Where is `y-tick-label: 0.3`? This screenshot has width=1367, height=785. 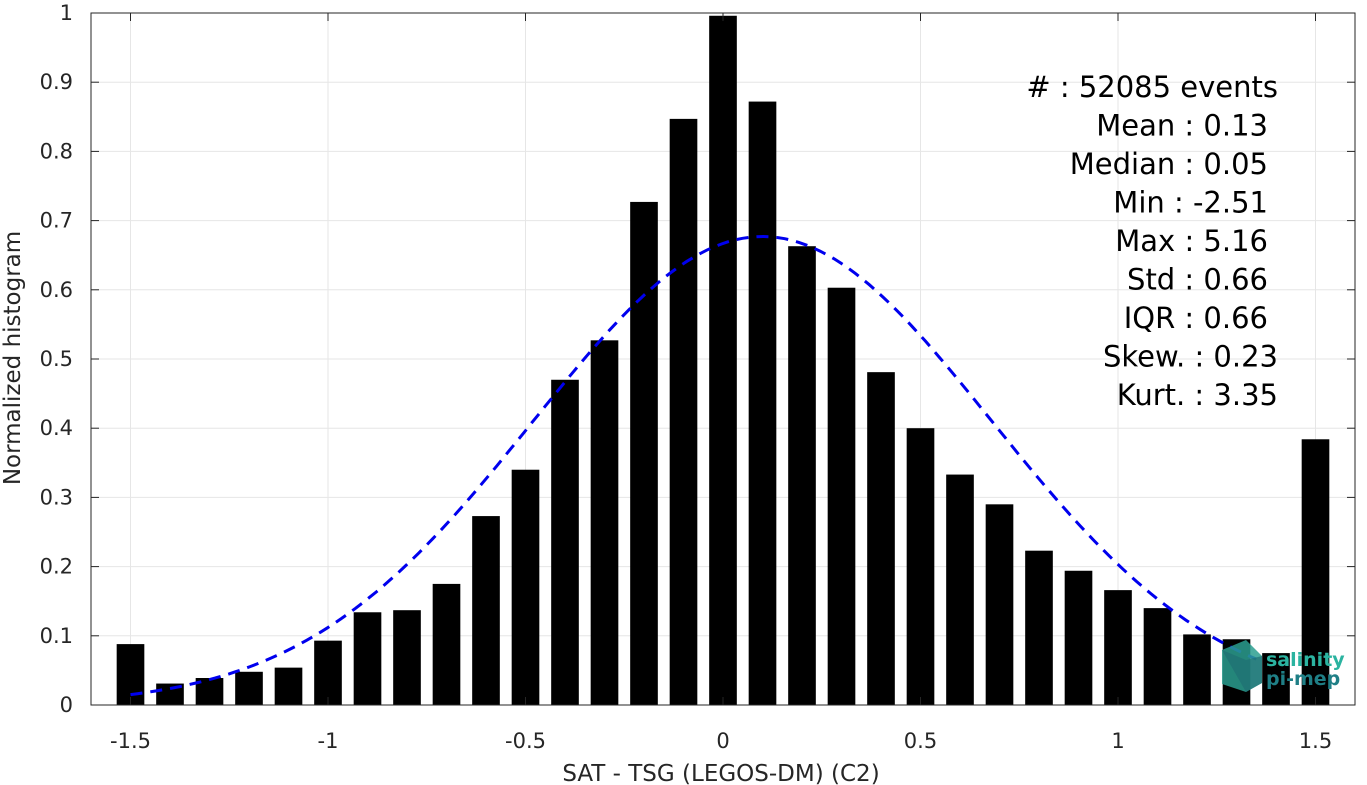
y-tick-label: 0.3 is located at coordinates (56, 497).